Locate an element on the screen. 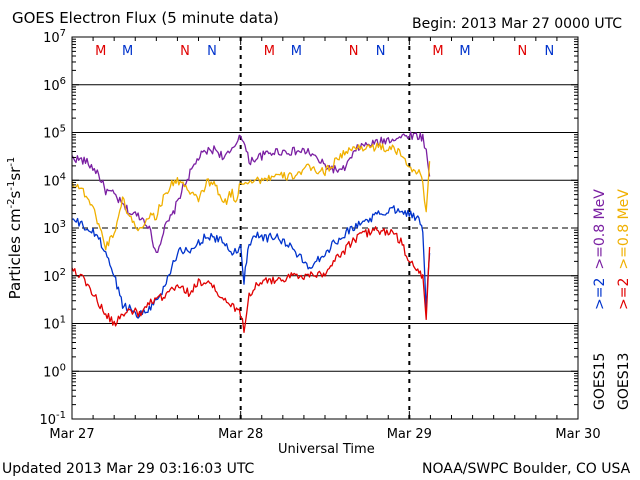 This screenshot has height=480, width=640. y-tick-label: 10⁻¹ is located at coordinates (52, 419).